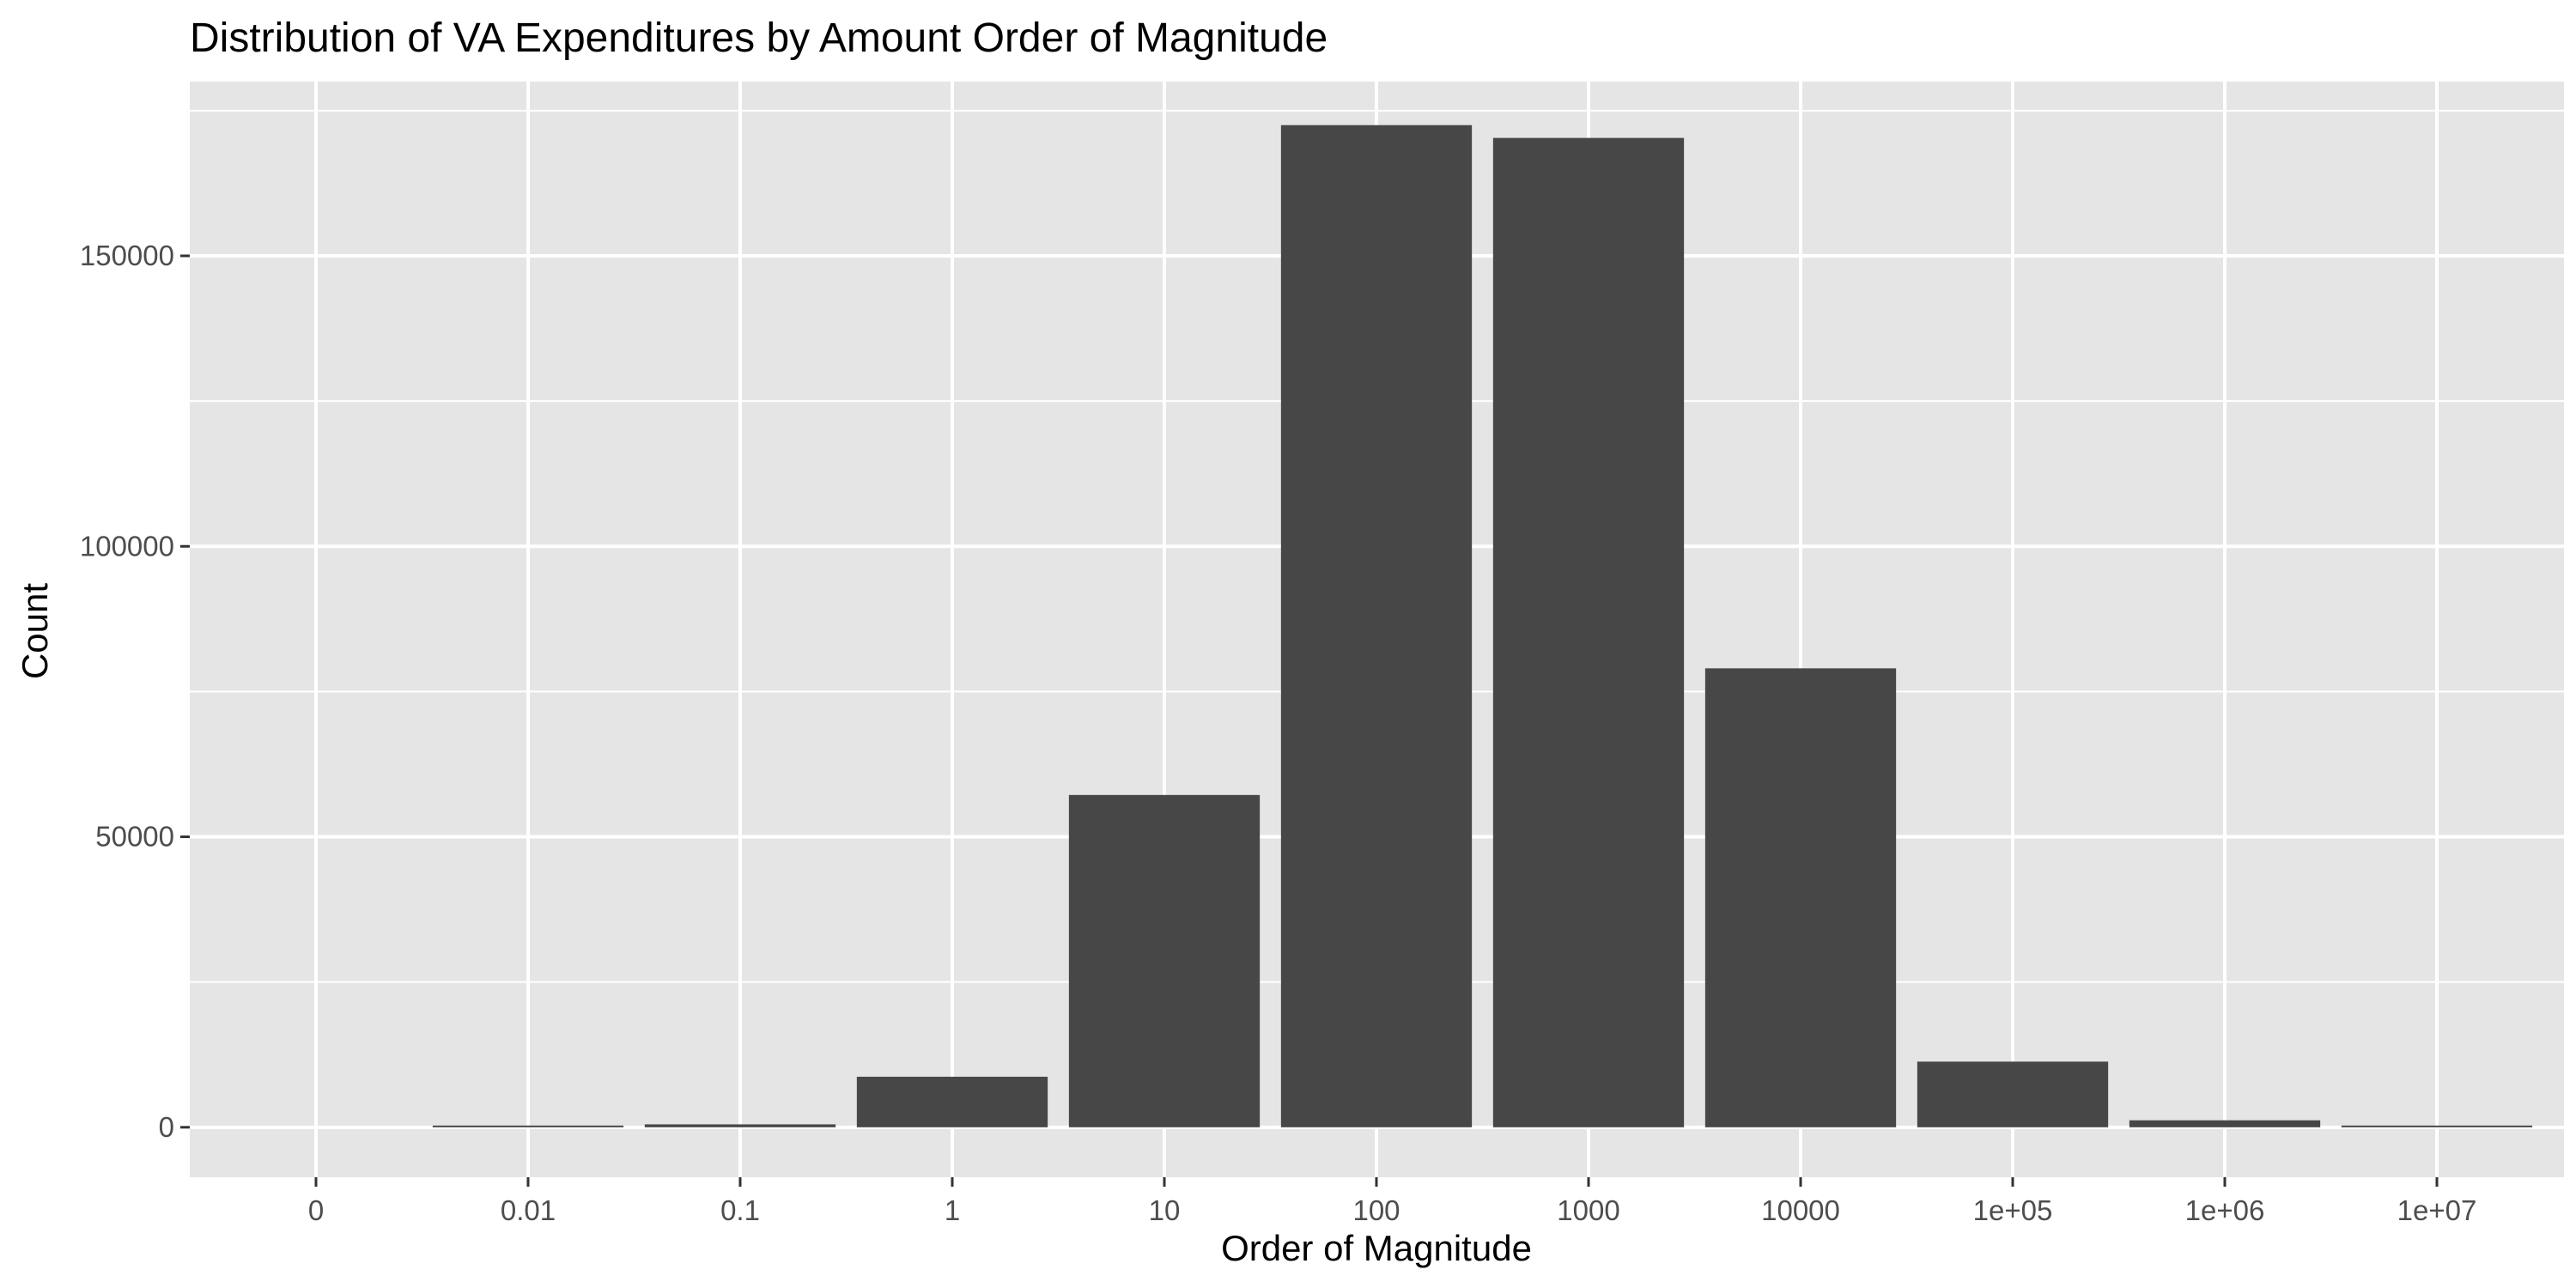 The width and height of the screenshot is (2576, 1288). I want to click on x-axis: 0 0.01 0.1 1 10 100 1000 10000 1e+05 1e+06 1e+07, so click(1393, 1202).